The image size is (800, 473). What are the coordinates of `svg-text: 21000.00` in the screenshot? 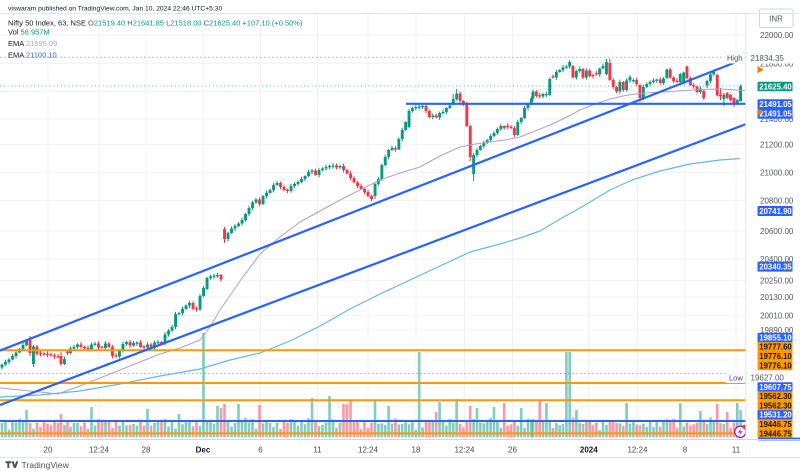 It's located at (777, 173).